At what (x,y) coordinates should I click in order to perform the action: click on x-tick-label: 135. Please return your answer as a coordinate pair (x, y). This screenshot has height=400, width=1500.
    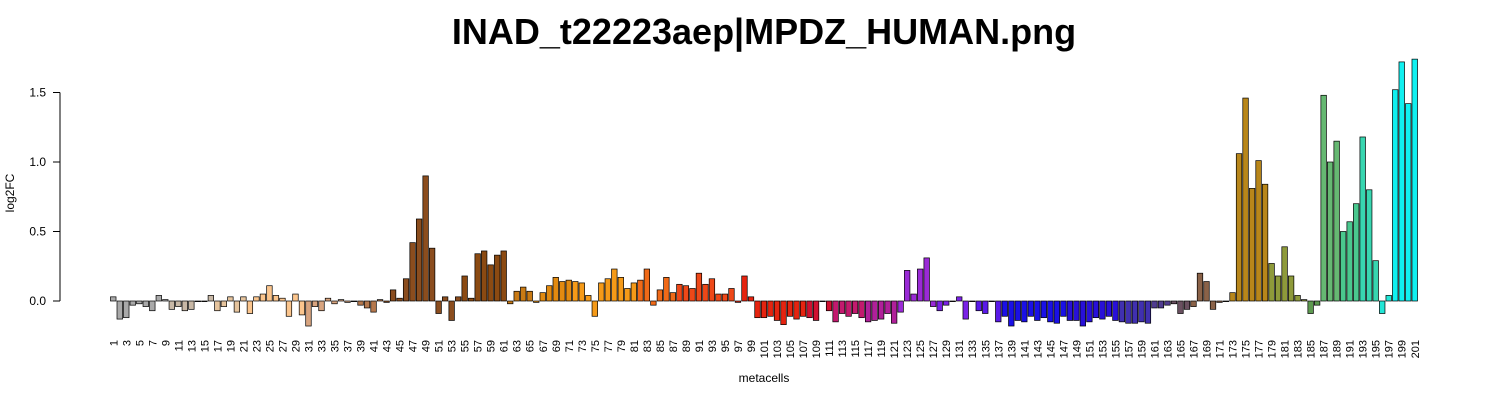
    Looking at the image, I should click on (986, 349).